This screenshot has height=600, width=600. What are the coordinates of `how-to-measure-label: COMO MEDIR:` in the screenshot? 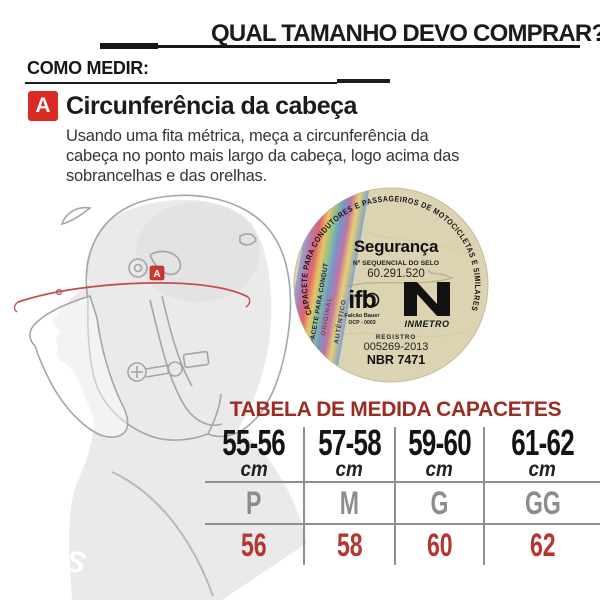 It's located at (88, 68).